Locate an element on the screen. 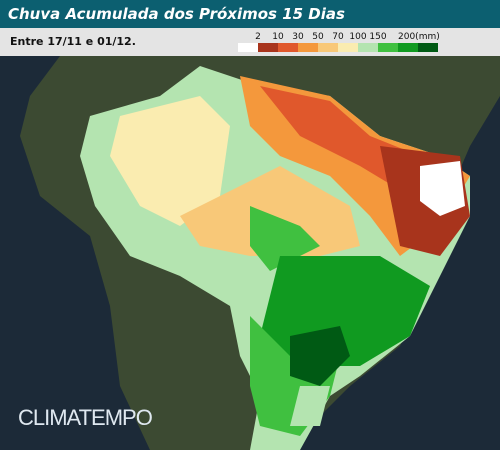 The image size is (500, 450). legend: 2 10 30 50 70 100 150 200(mm) is located at coordinates (339, 42).